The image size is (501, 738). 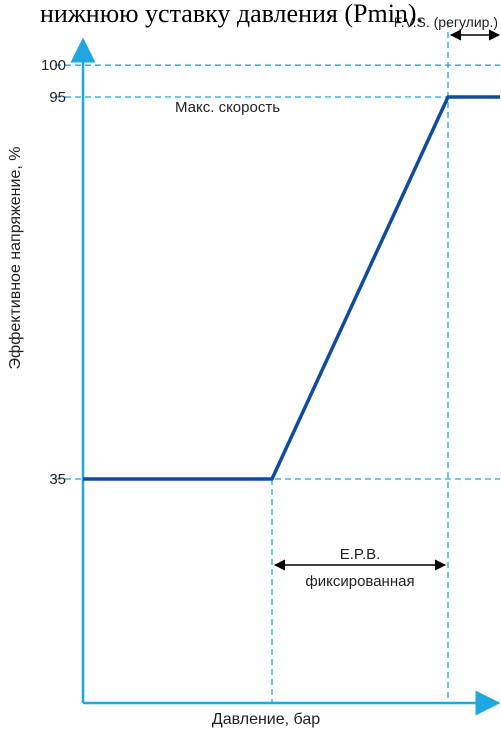 What do you see at coordinates (359, 581) in the screenshot?
I see `annotation-epb-sublabel: фиксированная` at bounding box center [359, 581].